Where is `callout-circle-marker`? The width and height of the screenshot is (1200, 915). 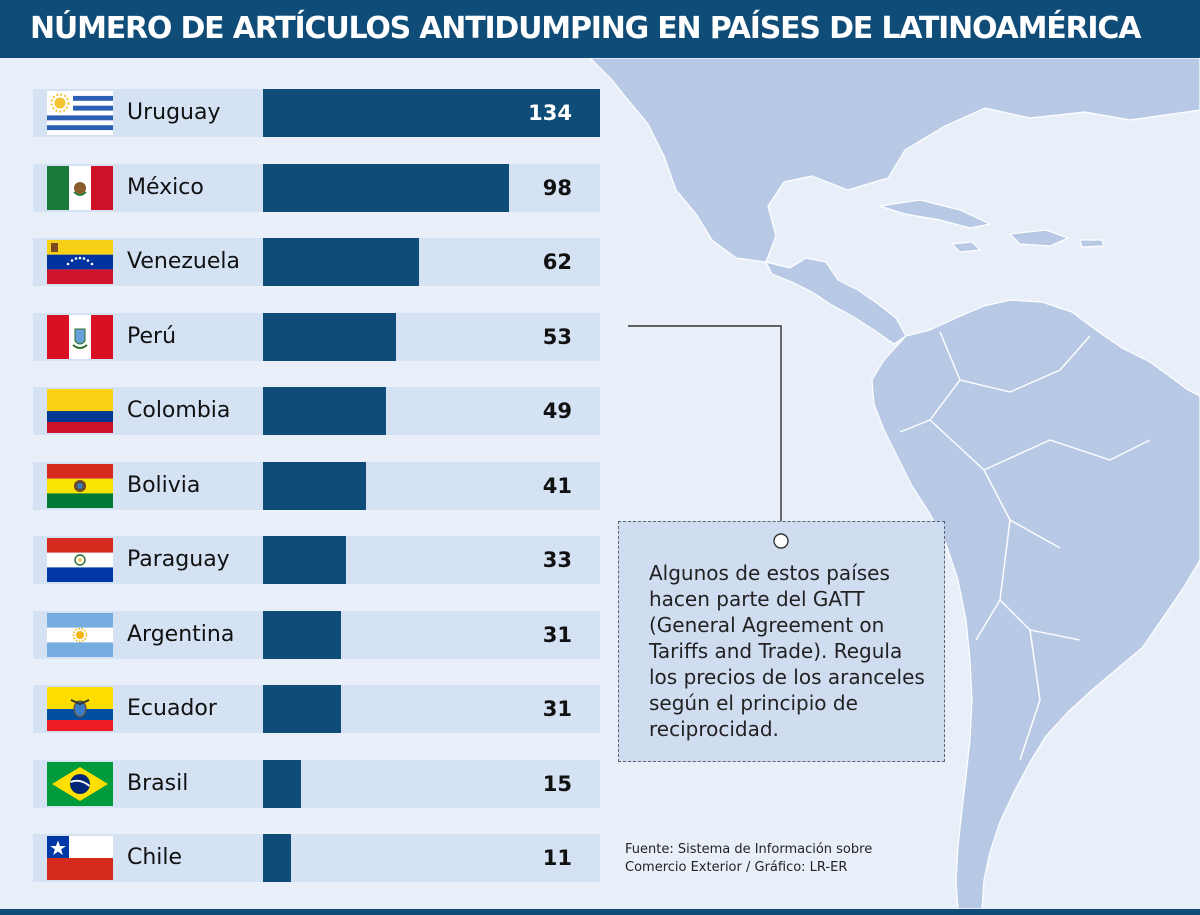
callout-circle-marker is located at coordinates (781, 541).